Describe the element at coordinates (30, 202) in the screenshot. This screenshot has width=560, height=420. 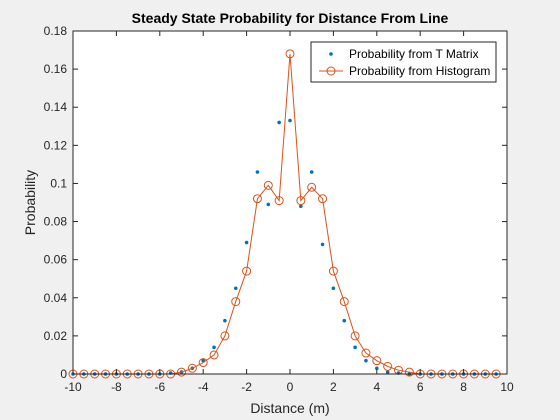
I see `y-axis-label: Probability` at that location.